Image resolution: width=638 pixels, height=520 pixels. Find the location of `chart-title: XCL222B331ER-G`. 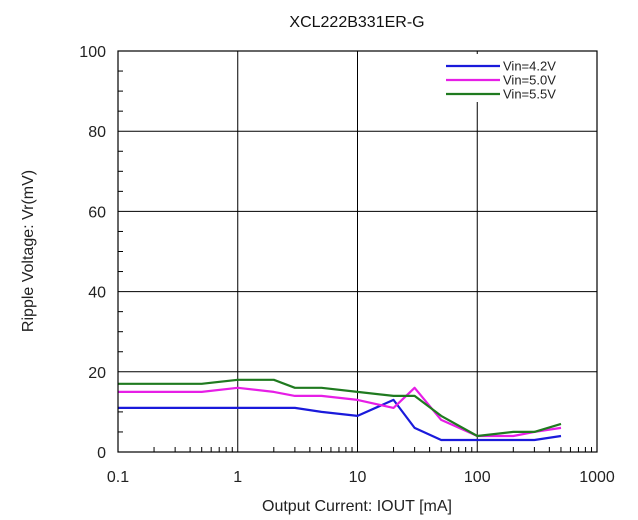

chart-title: XCL222B331ER-G is located at coordinates (356, 22).